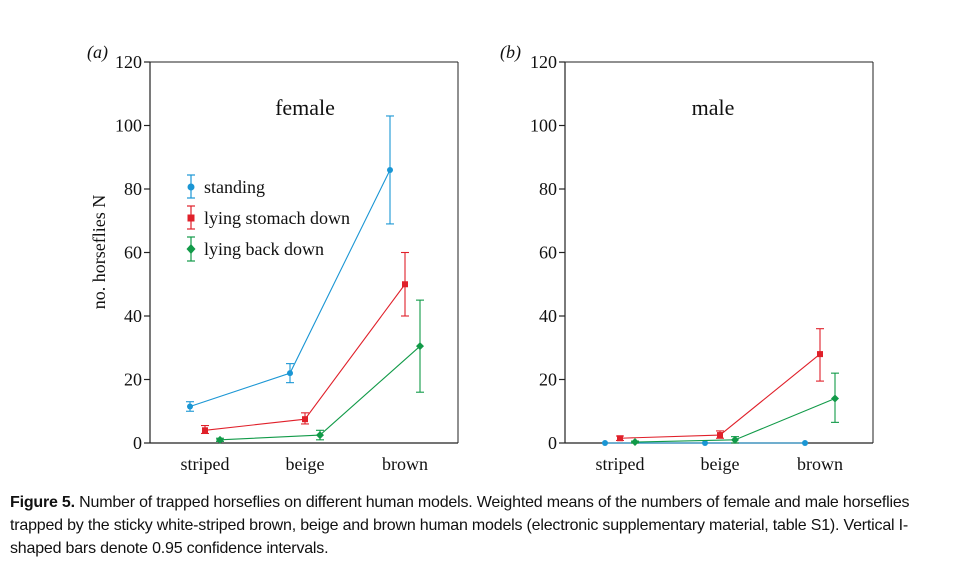 This screenshot has height=579, width=961. What do you see at coordinates (720, 464) in the screenshot?
I see `panel-b-x-tick-label: beige` at bounding box center [720, 464].